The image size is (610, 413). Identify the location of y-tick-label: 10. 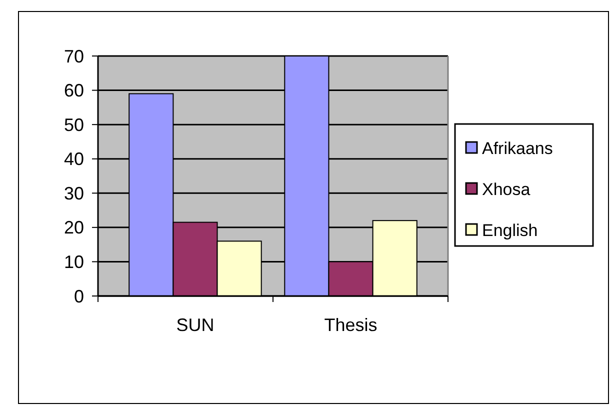
(74, 262).